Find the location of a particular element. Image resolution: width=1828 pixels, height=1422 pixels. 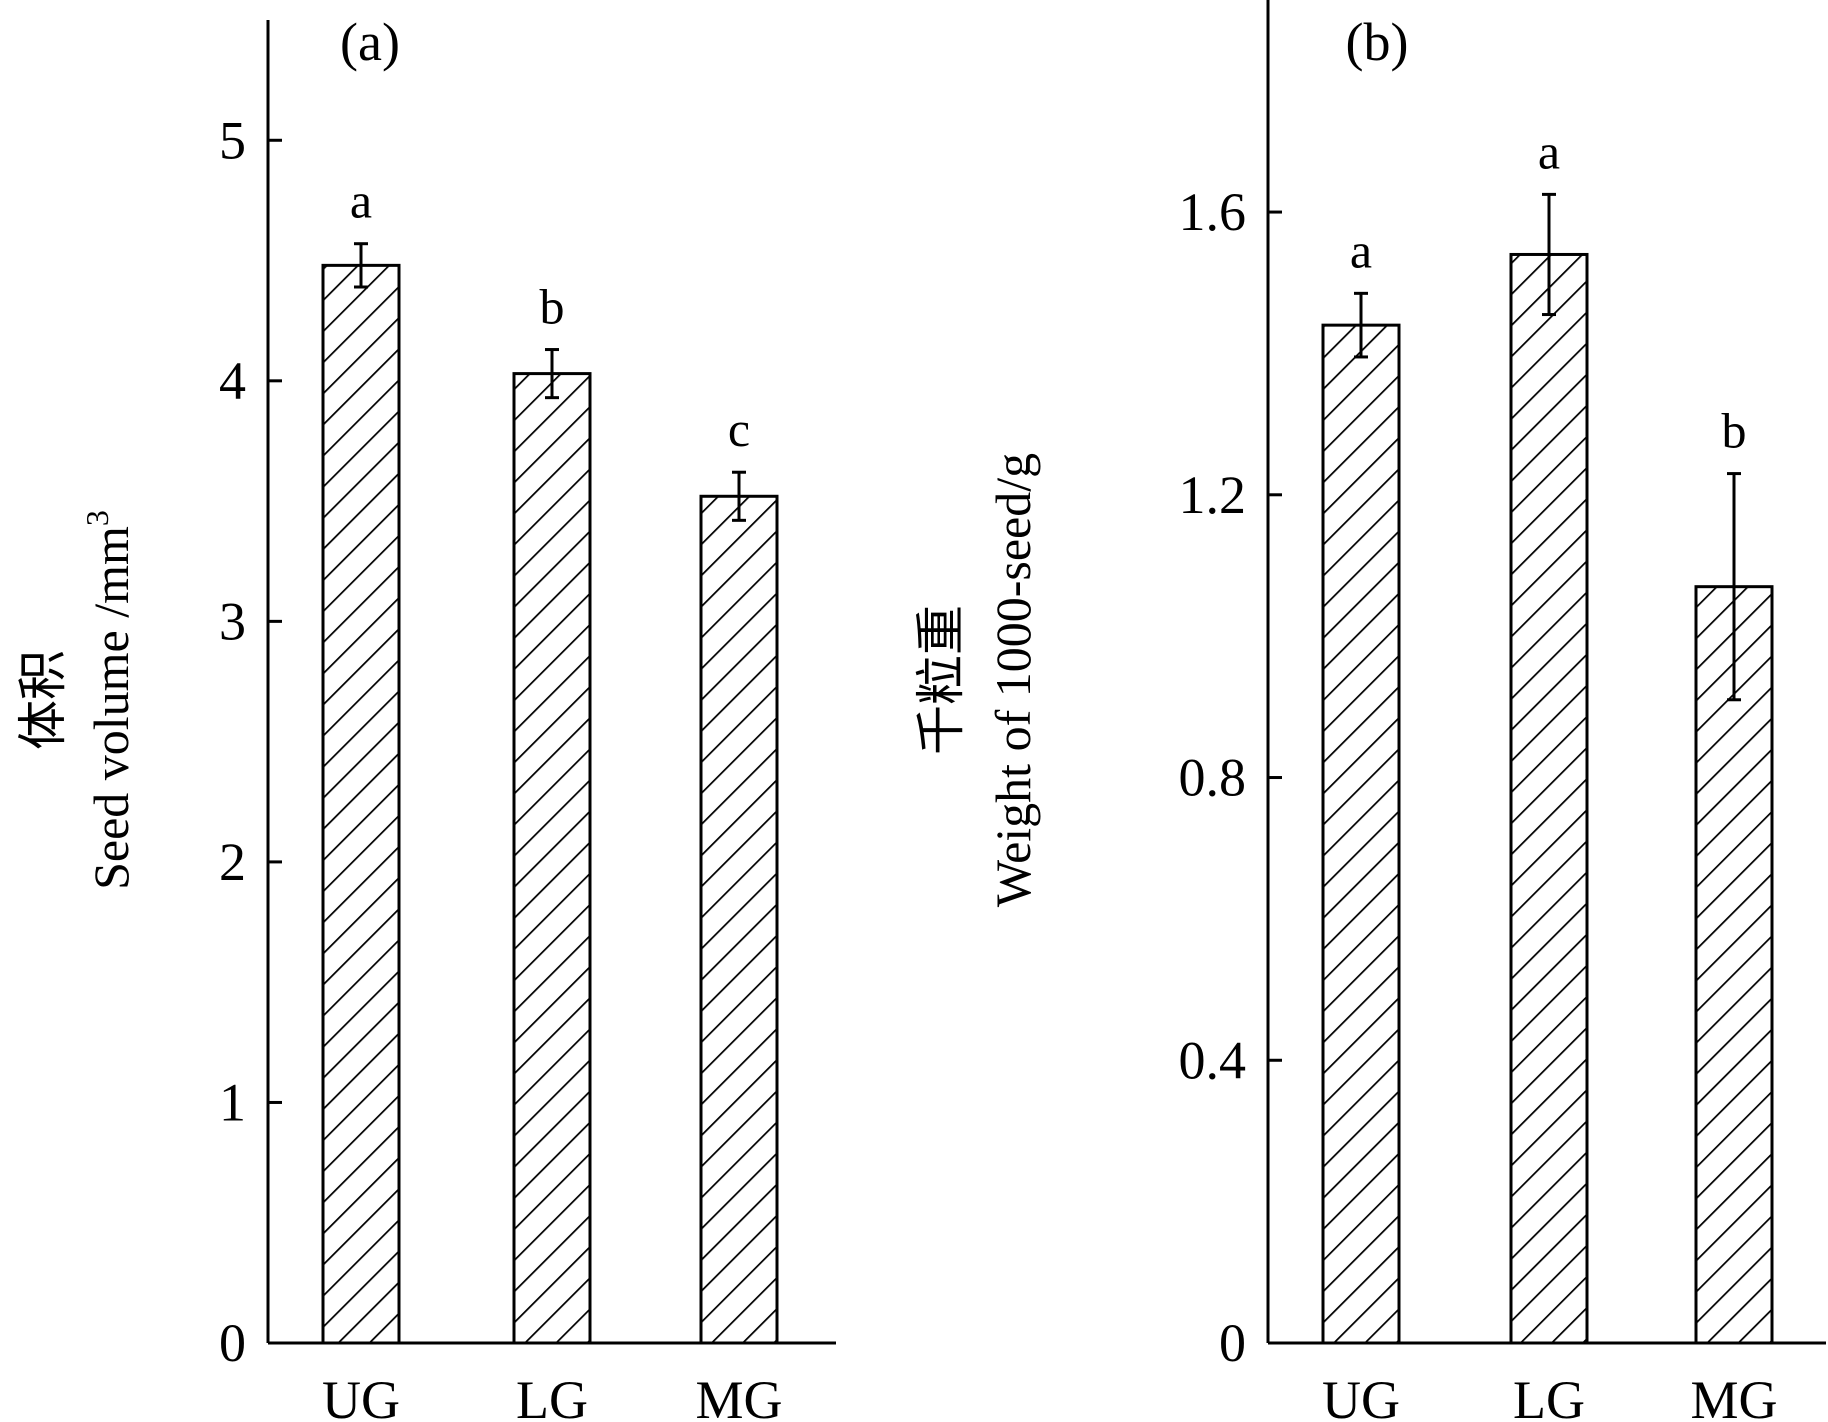

panel-b-category-label-lg: LG is located at coordinates (1549, 1396).